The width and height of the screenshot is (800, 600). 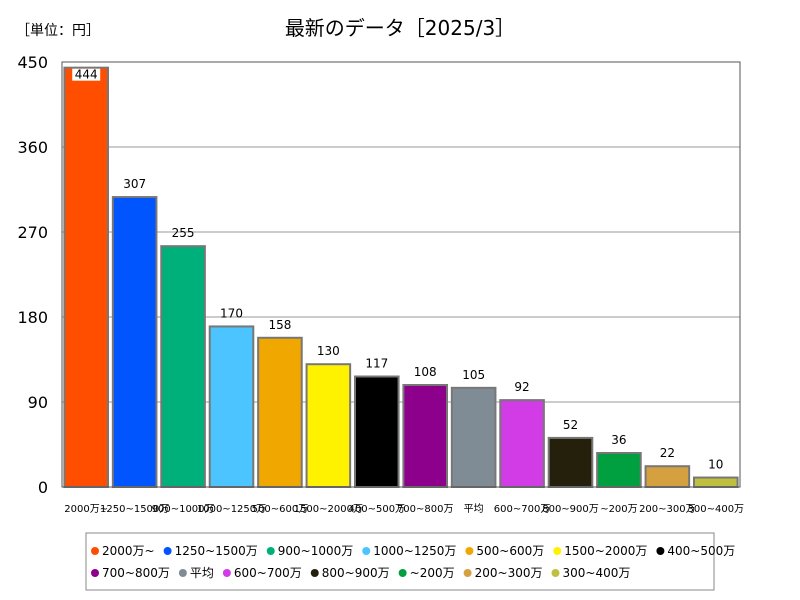 What do you see at coordinates (58, 31) in the screenshot?
I see `unit-label: ［単位：円］` at bounding box center [58, 31].